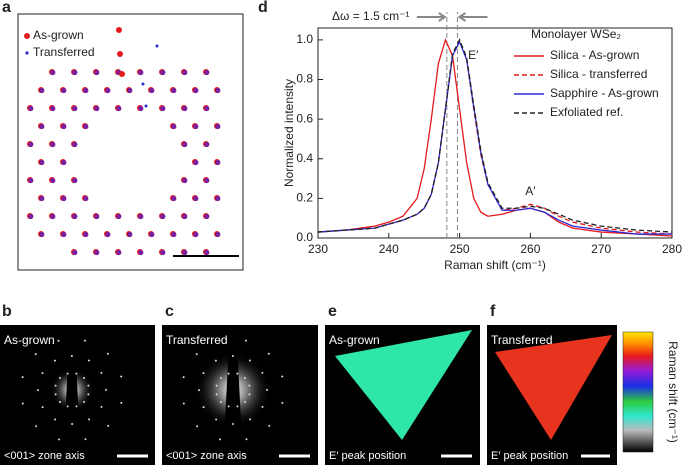 The height and width of the screenshot is (475, 685). Describe the element at coordinates (304, 79) in the screenshot. I see `y-tick-label: 0.8` at that location.